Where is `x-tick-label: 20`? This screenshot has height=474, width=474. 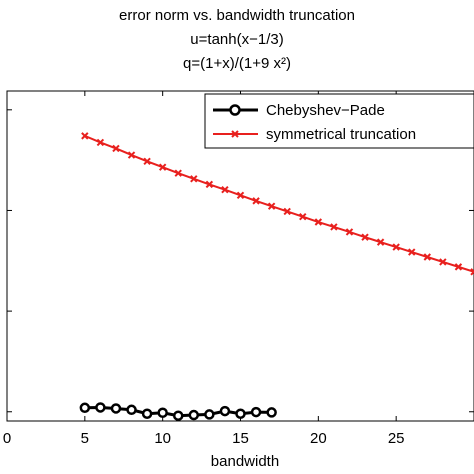
x-tick-label: 20 is located at coordinates (318, 438).